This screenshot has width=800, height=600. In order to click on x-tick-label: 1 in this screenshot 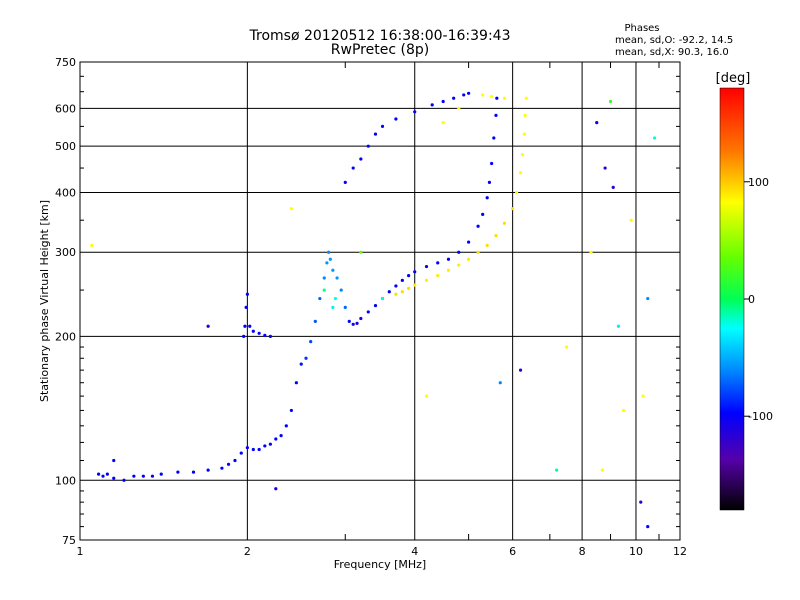, I will do `click(80, 551)`.